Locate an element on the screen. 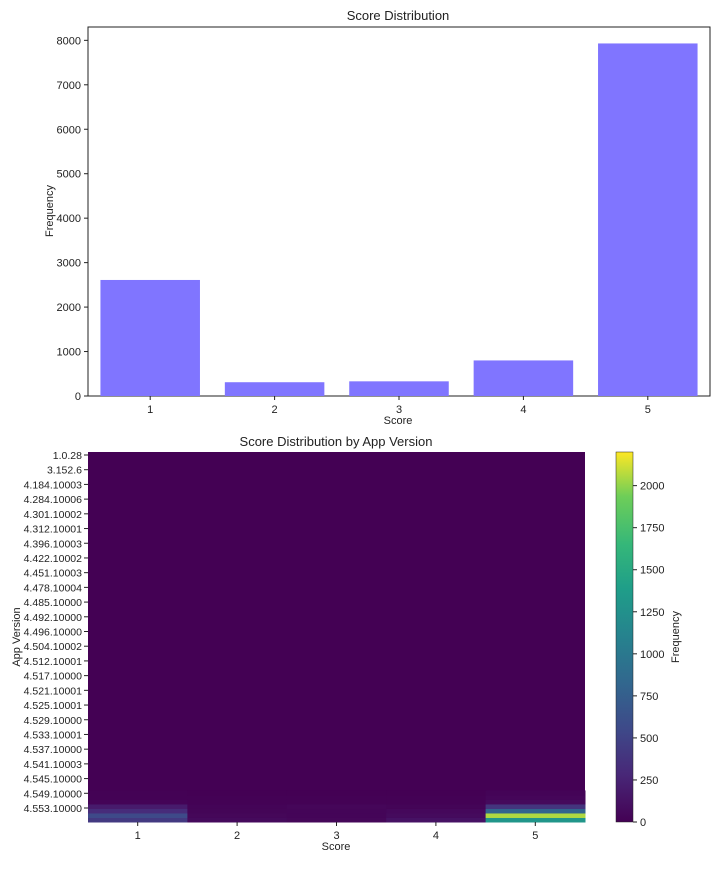  heatmap-x-tick-label: 5 is located at coordinates (535, 836).